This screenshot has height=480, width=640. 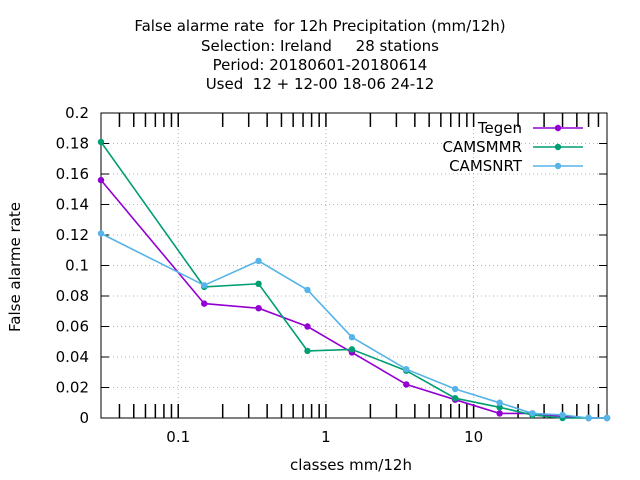 I want to click on y-tick-label: 0.08, so click(x=72, y=296).